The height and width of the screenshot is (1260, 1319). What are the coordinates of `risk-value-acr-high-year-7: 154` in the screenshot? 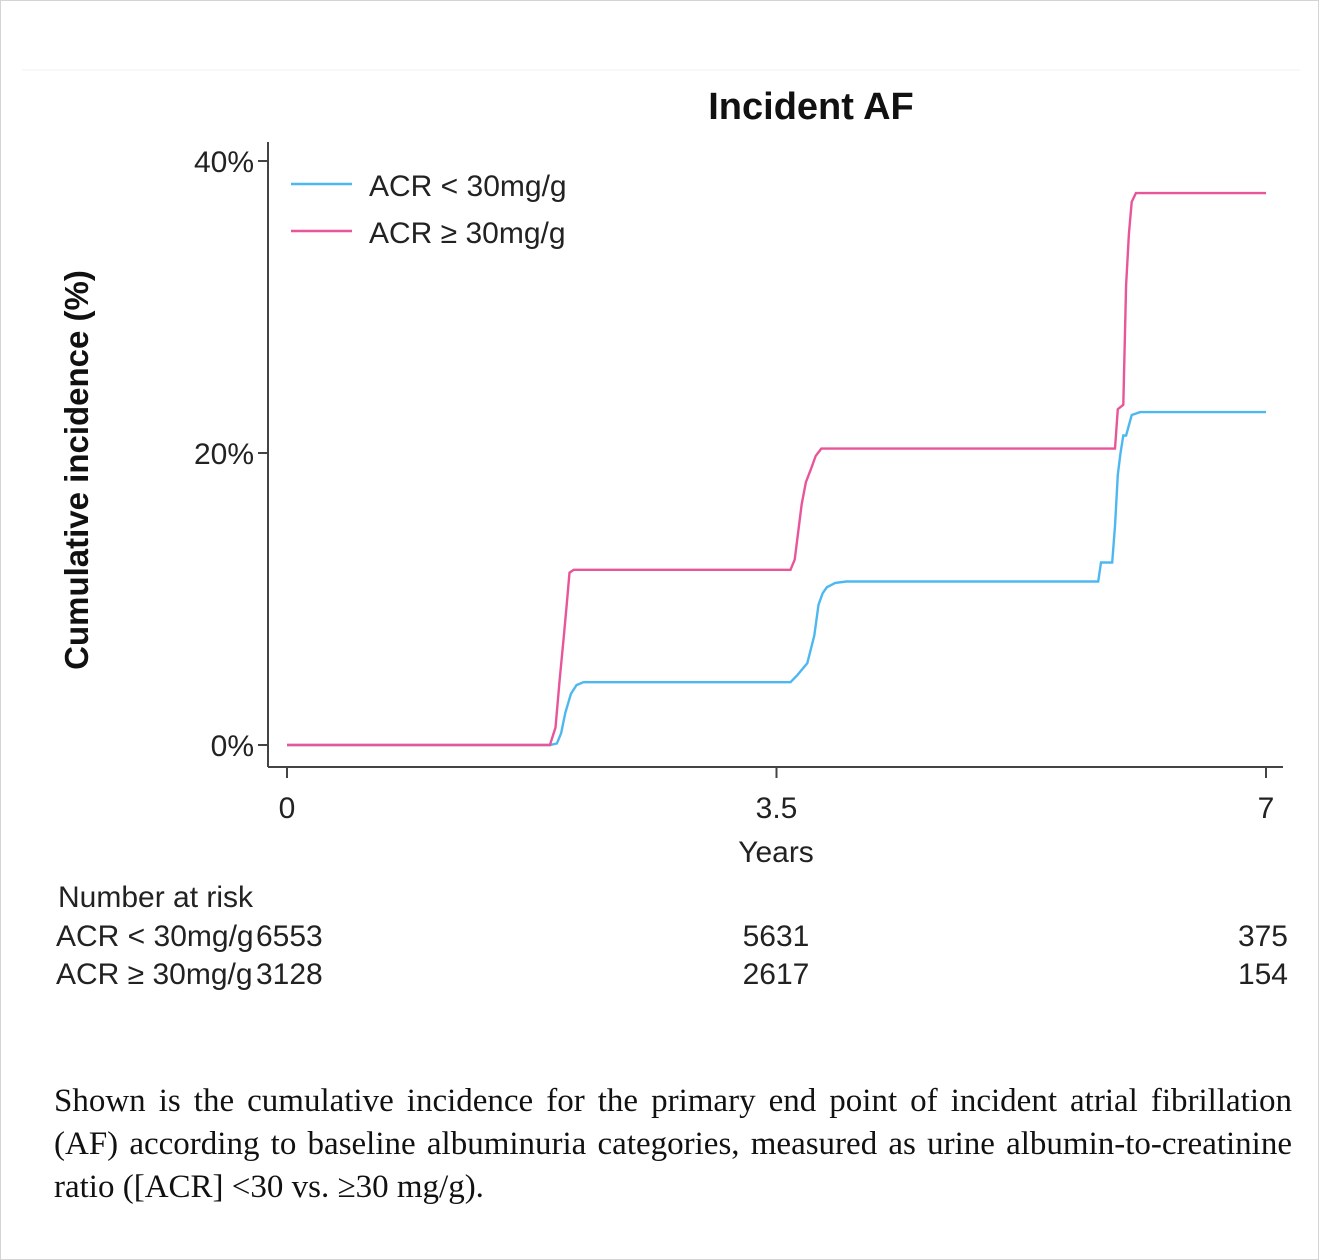 It's located at (1263, 974).